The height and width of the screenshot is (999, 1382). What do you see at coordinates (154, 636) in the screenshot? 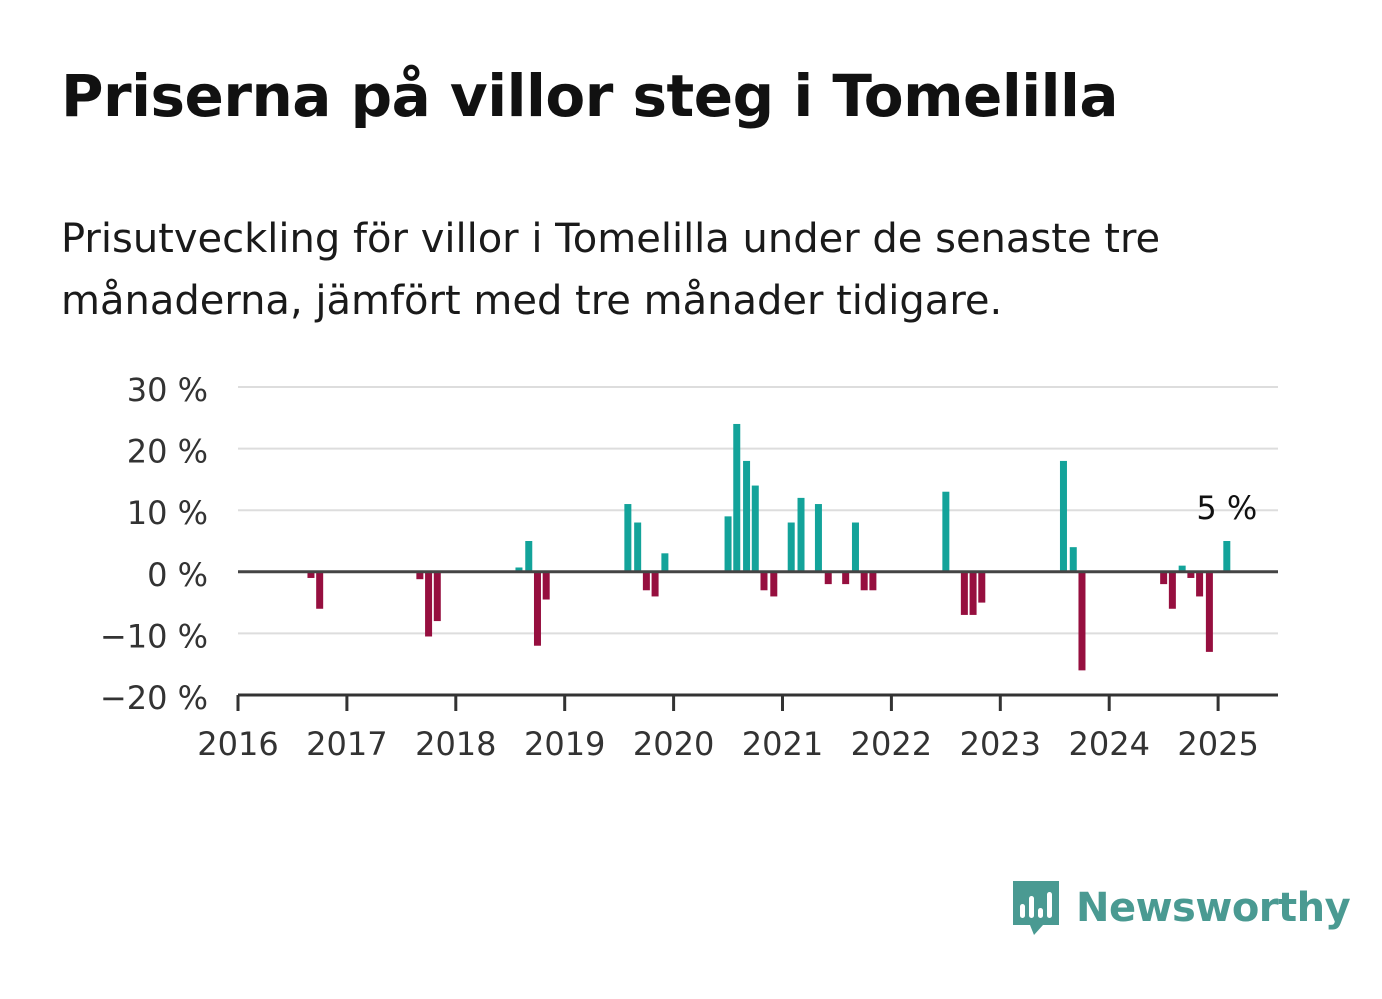
I see `y-tick-label: −10 %` at bounding box center [154, 636].